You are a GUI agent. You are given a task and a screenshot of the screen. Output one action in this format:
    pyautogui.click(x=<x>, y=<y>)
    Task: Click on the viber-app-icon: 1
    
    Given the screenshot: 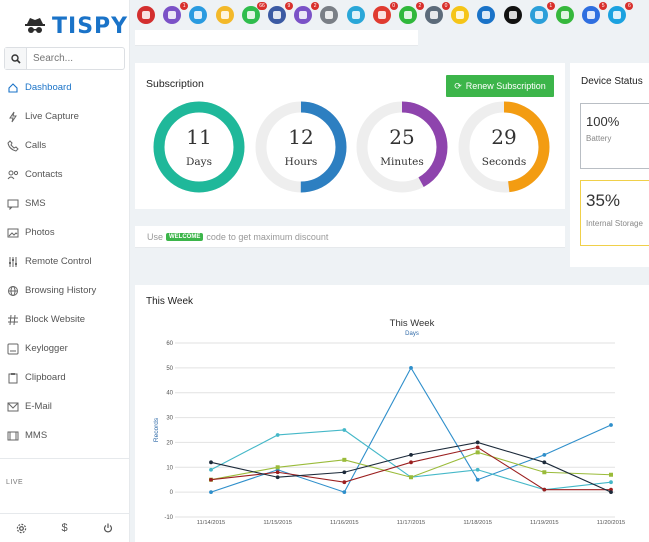 What is the action you would take?
    pyautogui.click(x=176, y=13)
    